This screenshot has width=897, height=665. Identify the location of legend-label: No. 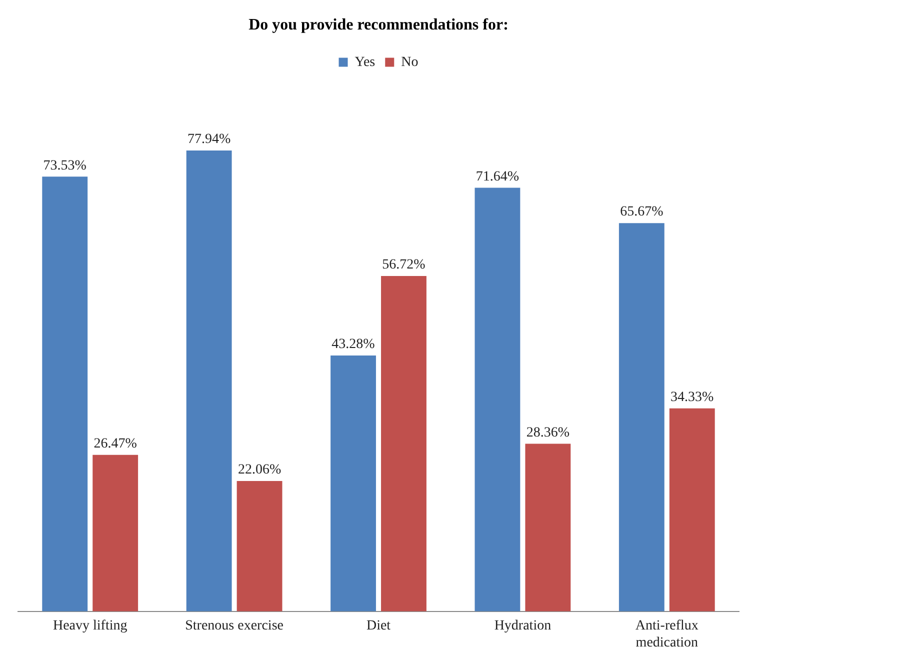
(409, 62).